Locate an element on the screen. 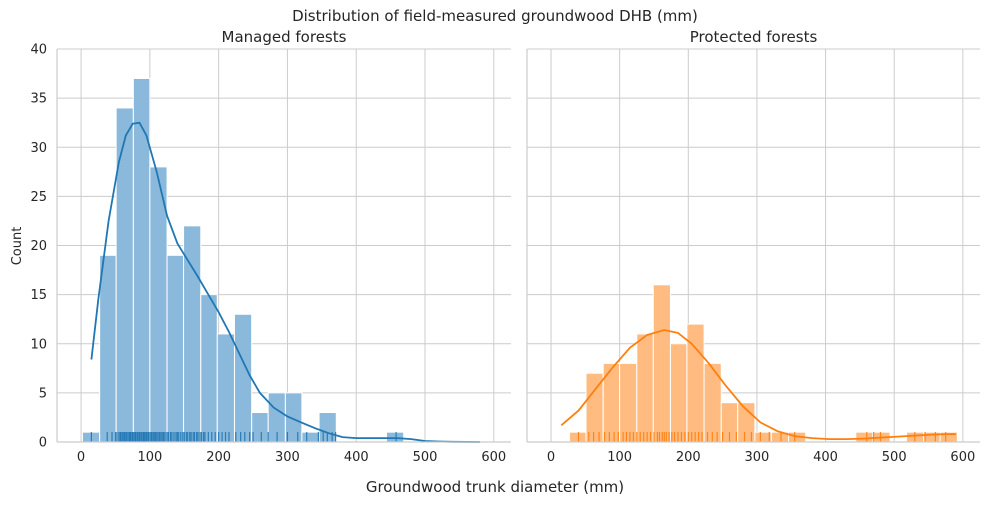 Image resolution: width=990 pixels, height=505 pixels. y-tick-label: 40 is located at coordinates (38, 50).